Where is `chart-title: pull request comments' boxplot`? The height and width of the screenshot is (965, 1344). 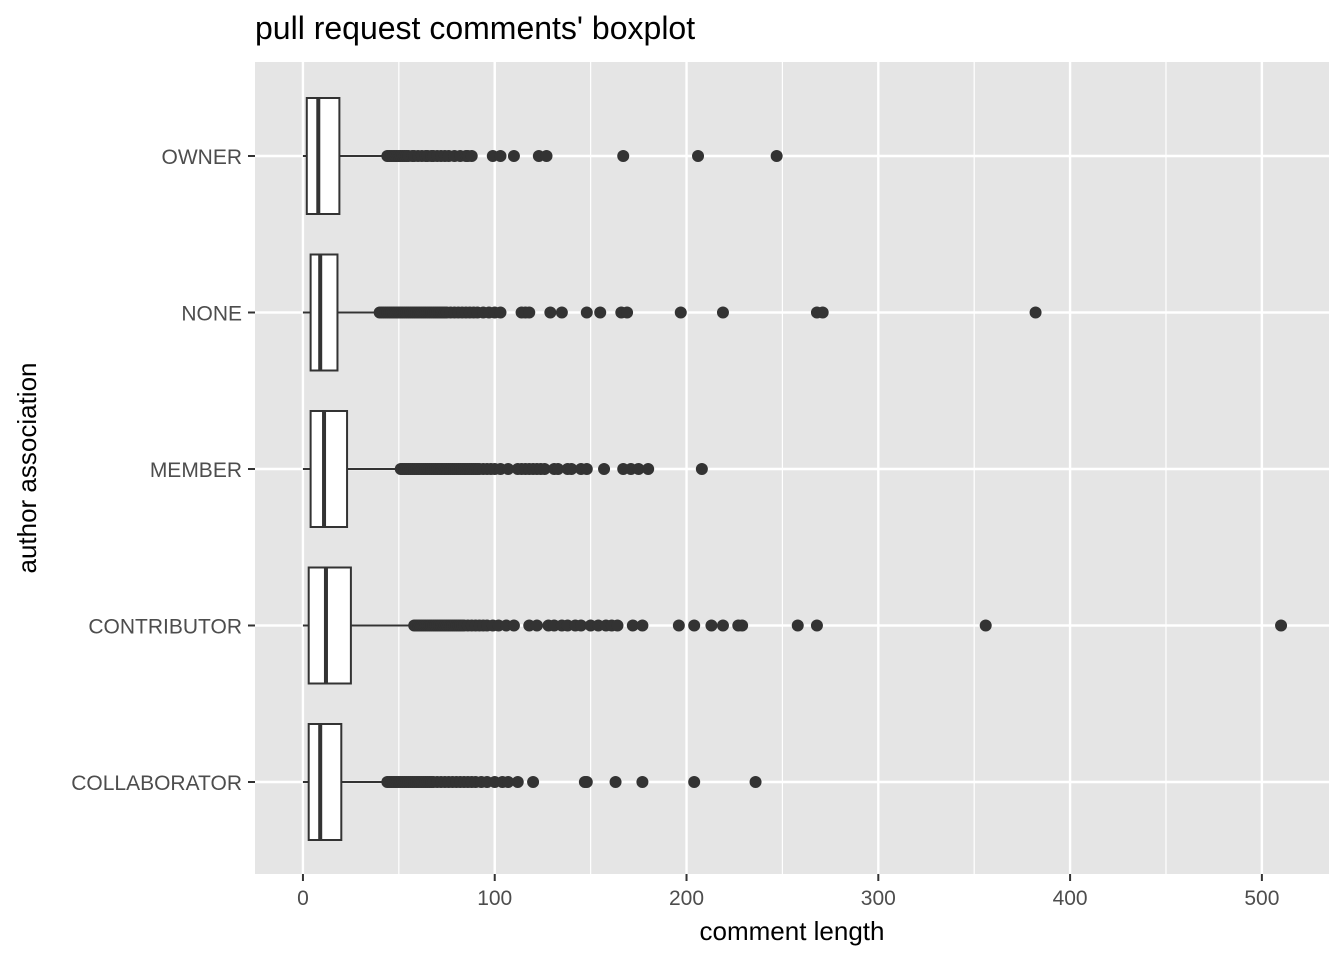
chart-title: pull request comments' boxplot is located at coordinates (475, 28).